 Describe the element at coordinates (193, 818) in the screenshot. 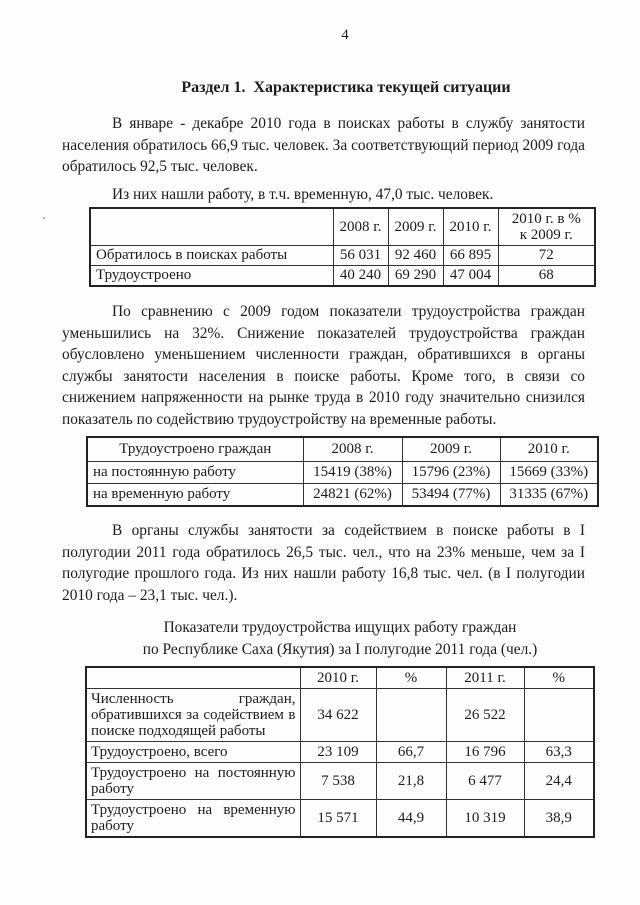

I see `cell: Трудоустроено на временную работу` at that location.